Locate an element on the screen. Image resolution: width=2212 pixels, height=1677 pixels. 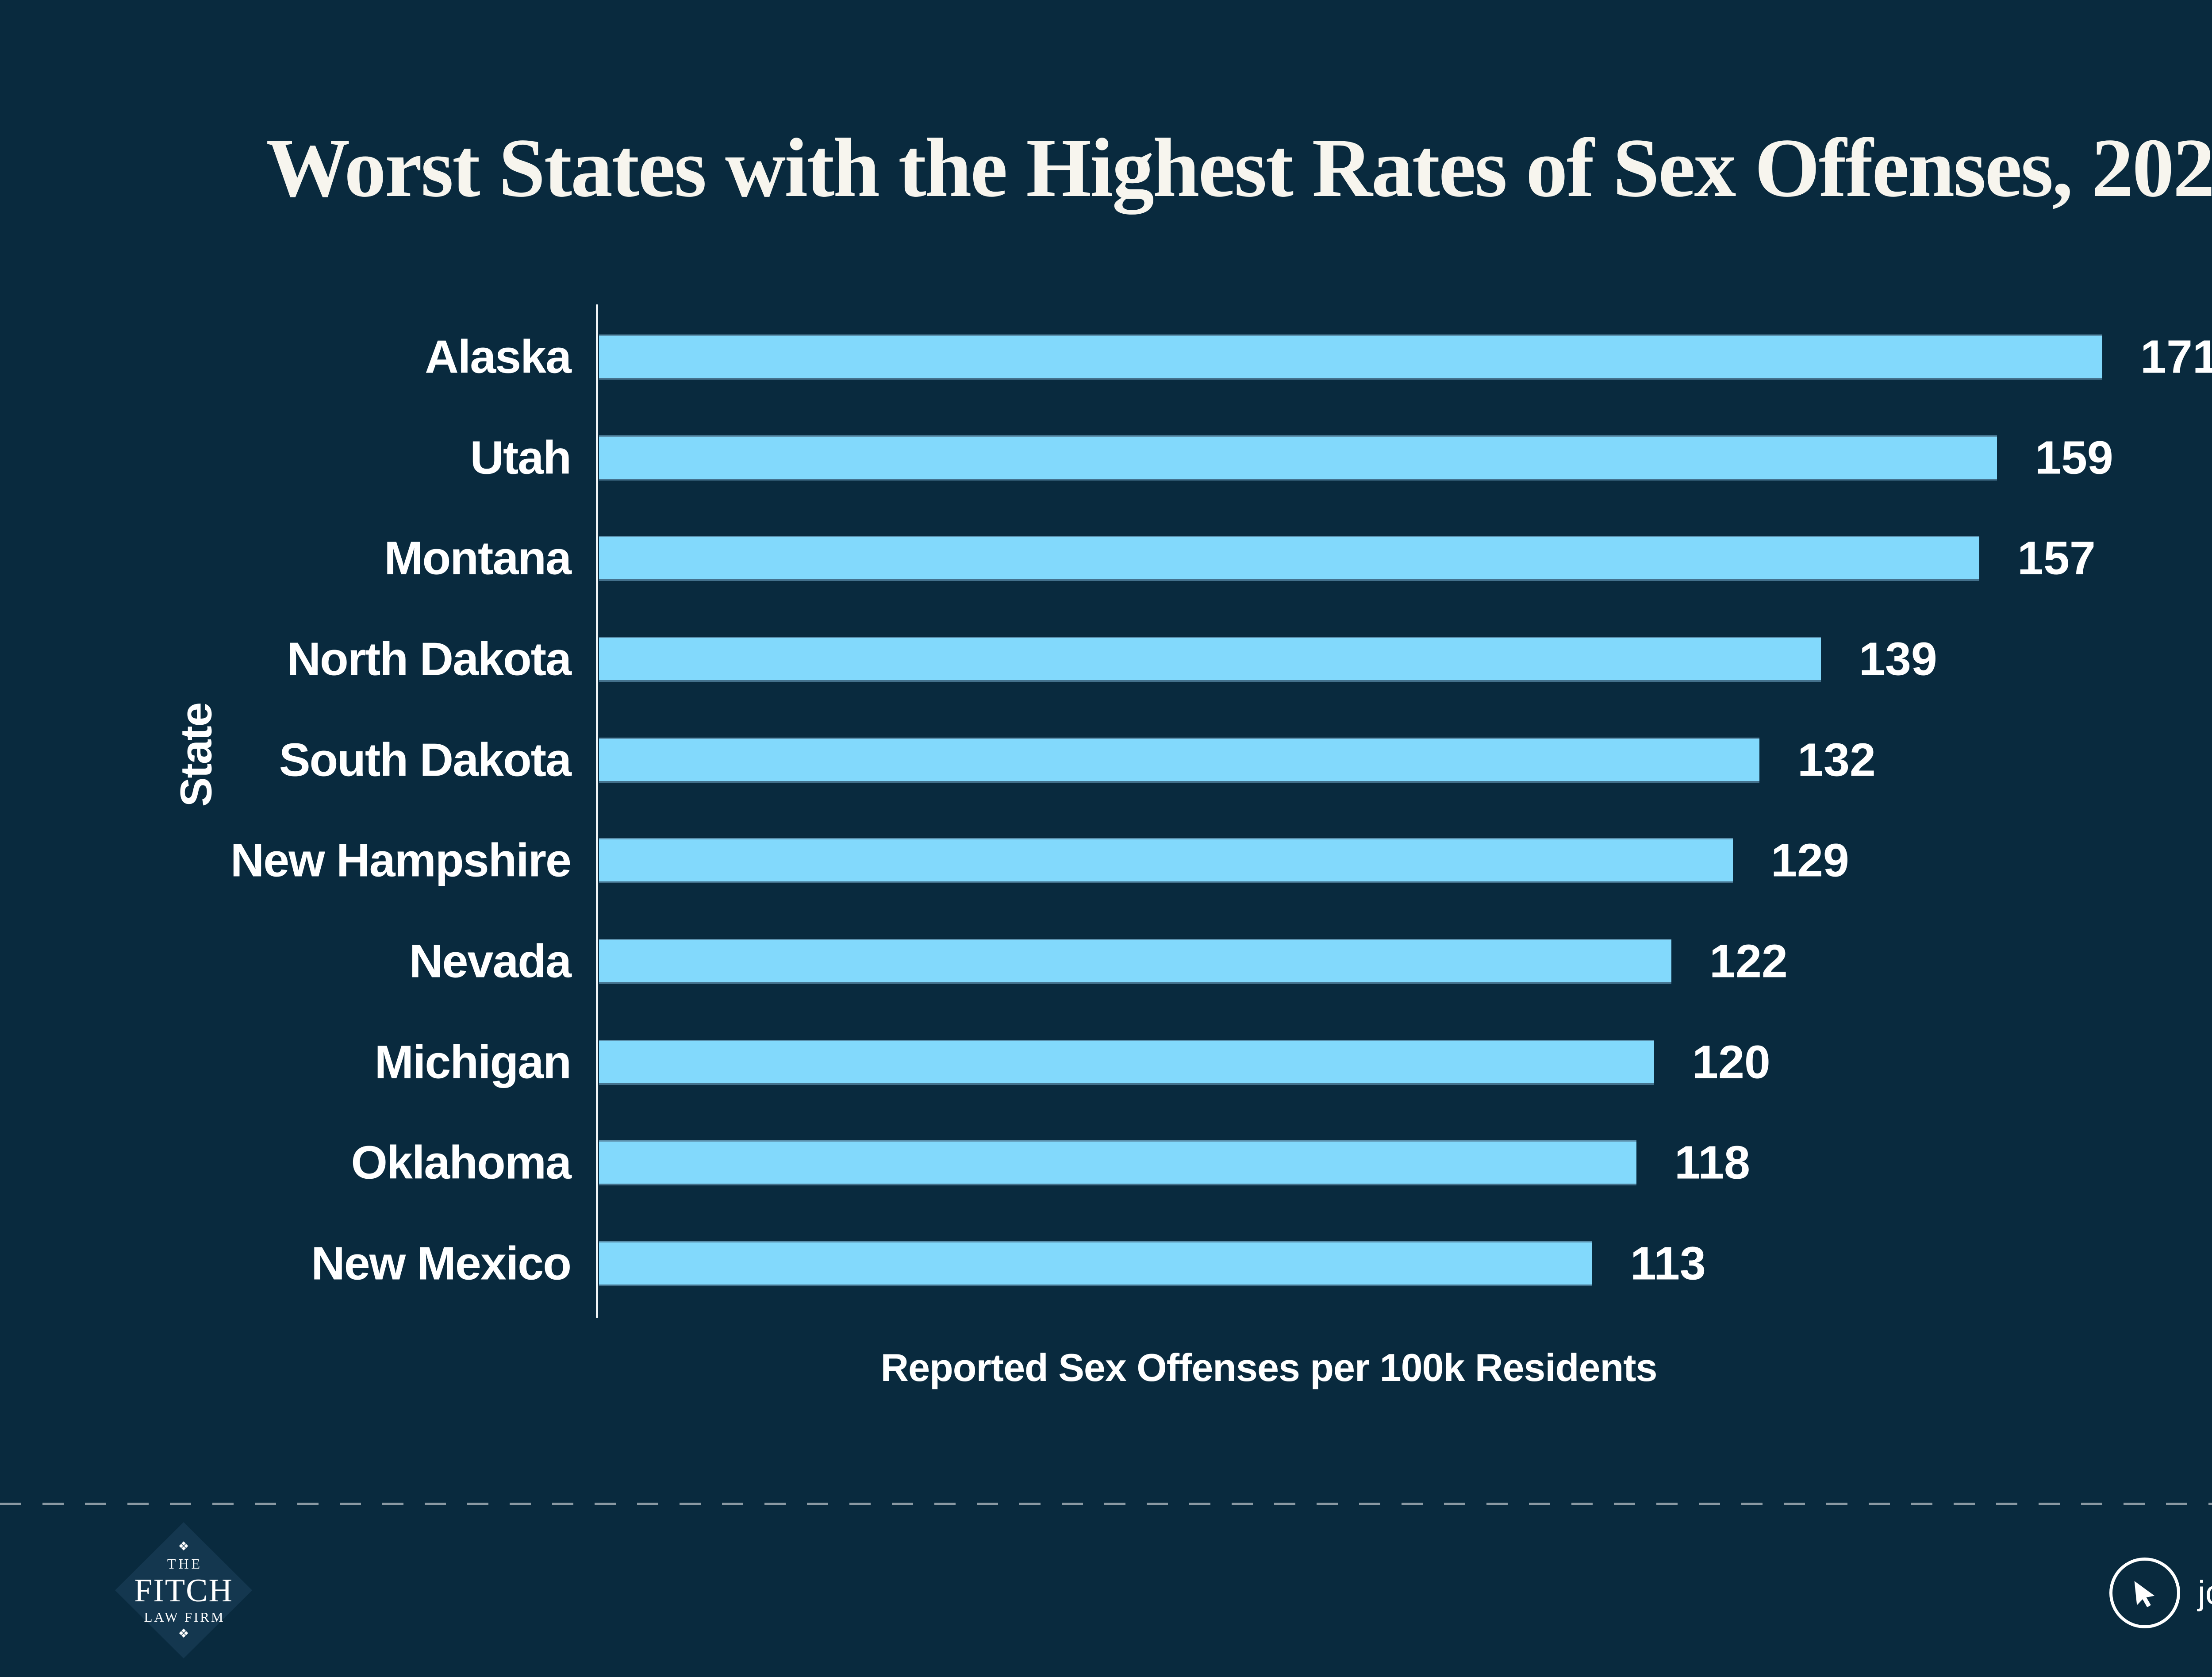
bar-label: Utah is located at coordinates (521, 457).